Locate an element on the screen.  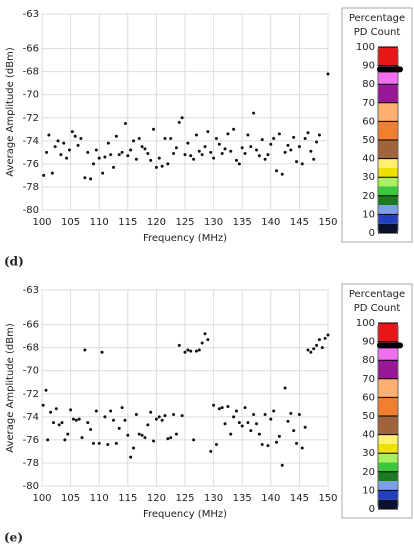
x-tick-label: 100 is located at coordinates (41, 222).